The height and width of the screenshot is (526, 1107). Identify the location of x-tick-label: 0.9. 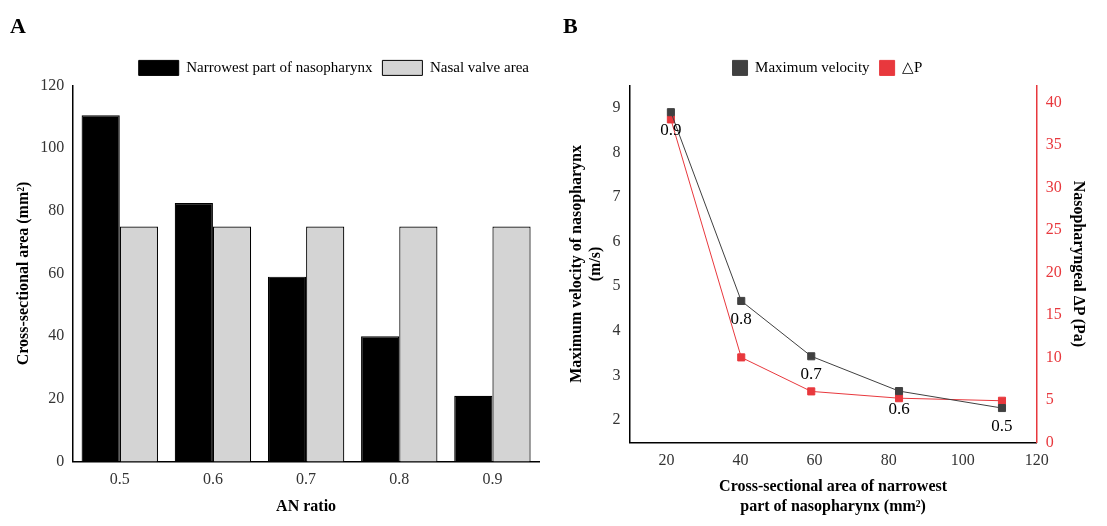
(492, 479).